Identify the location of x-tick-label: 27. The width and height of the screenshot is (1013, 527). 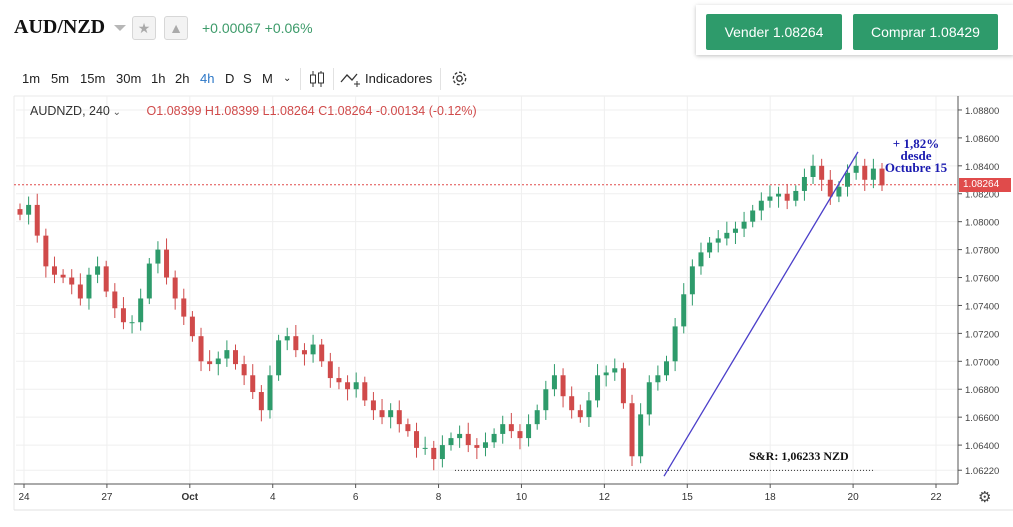
(107, 497).